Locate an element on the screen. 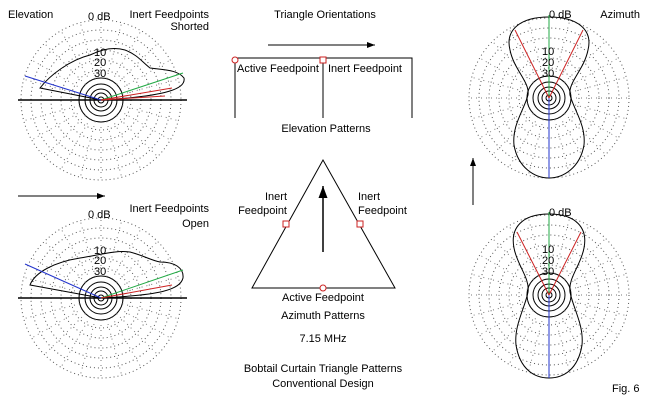  label: Azimuth Patterns is located at coordinates (323, 316).